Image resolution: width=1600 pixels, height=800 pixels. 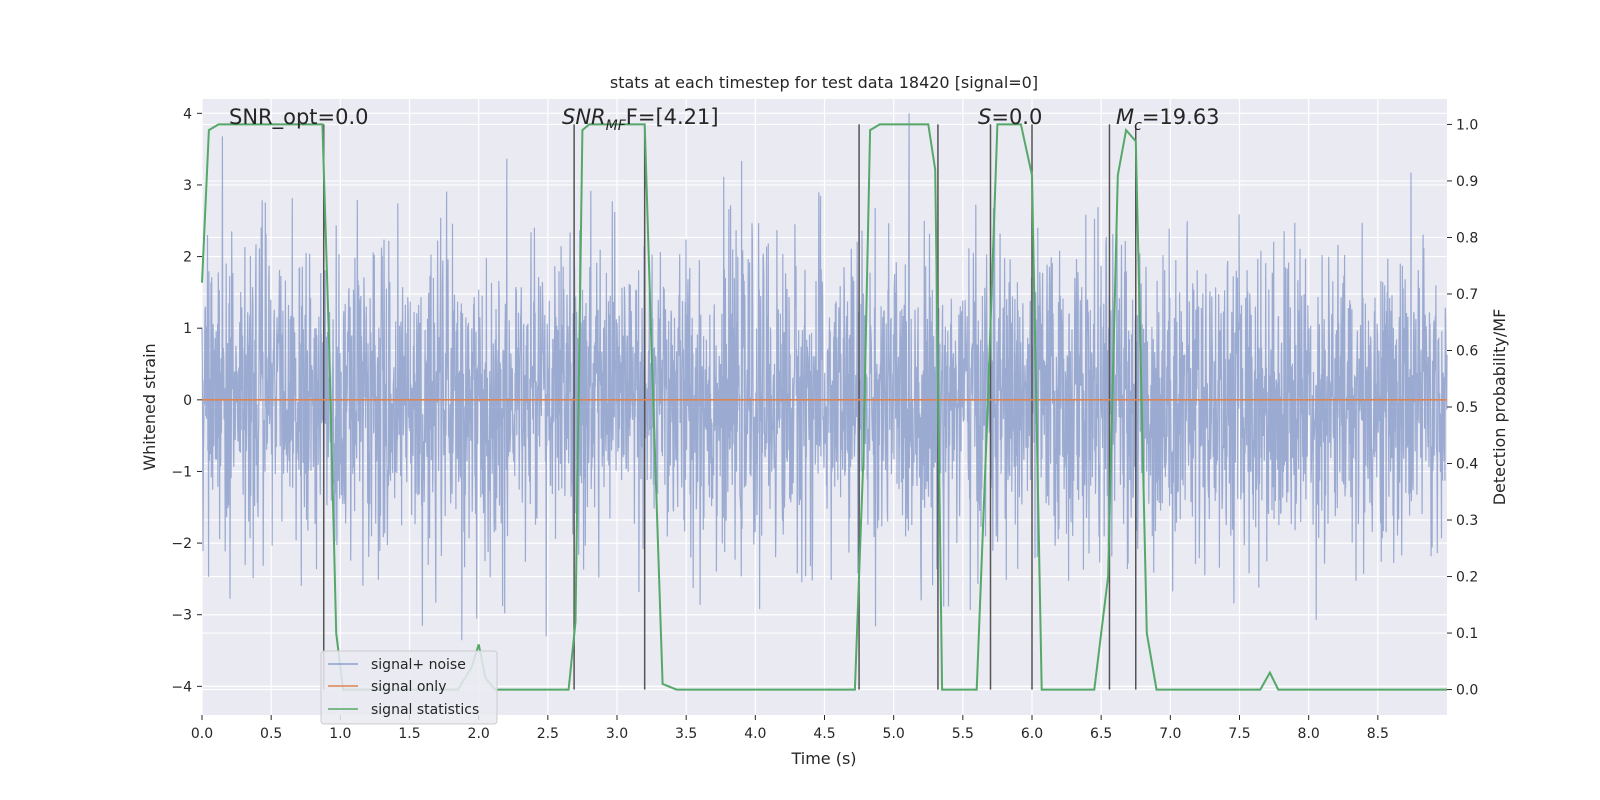 I want to click on y-left-tick-label: 4, so click(x=187, y=114).